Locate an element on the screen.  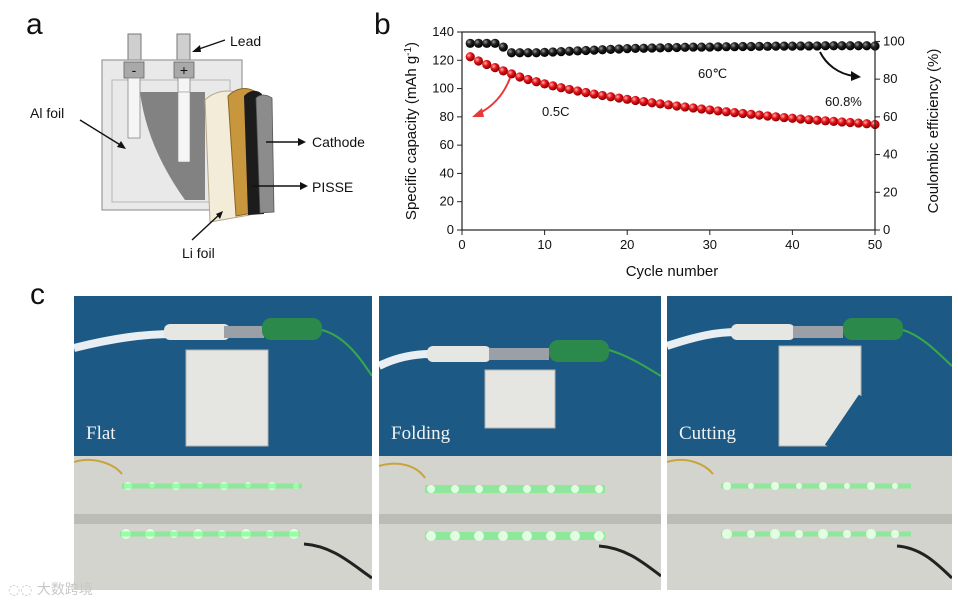
y2-axis-label: Coulombic efficiency (%) is located at coordinates (933, 131).